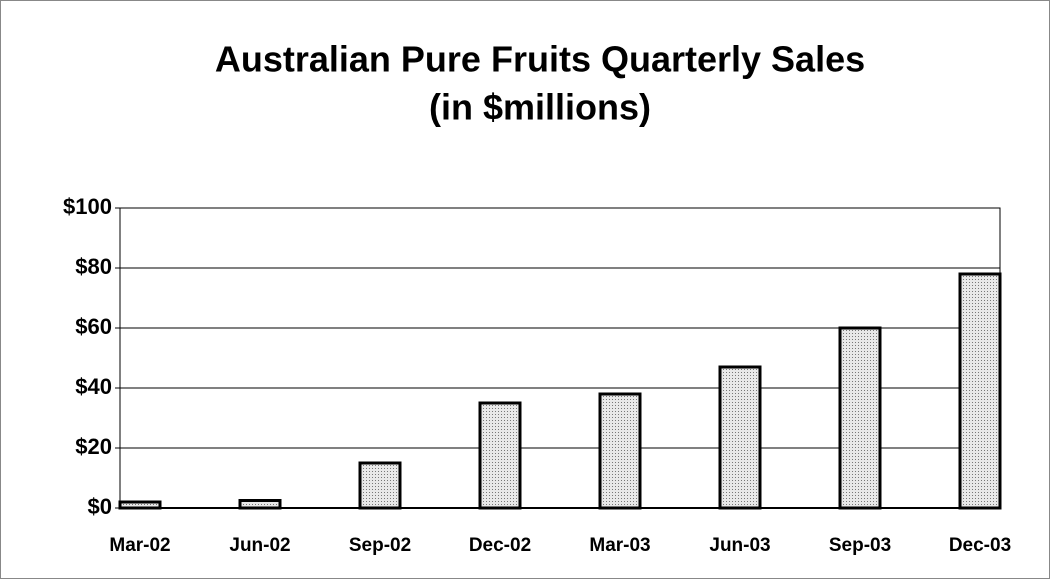 This screenshot has width=1051, height=580. I want to click on chart-subtitle: (in $millions), so click(540, 107).